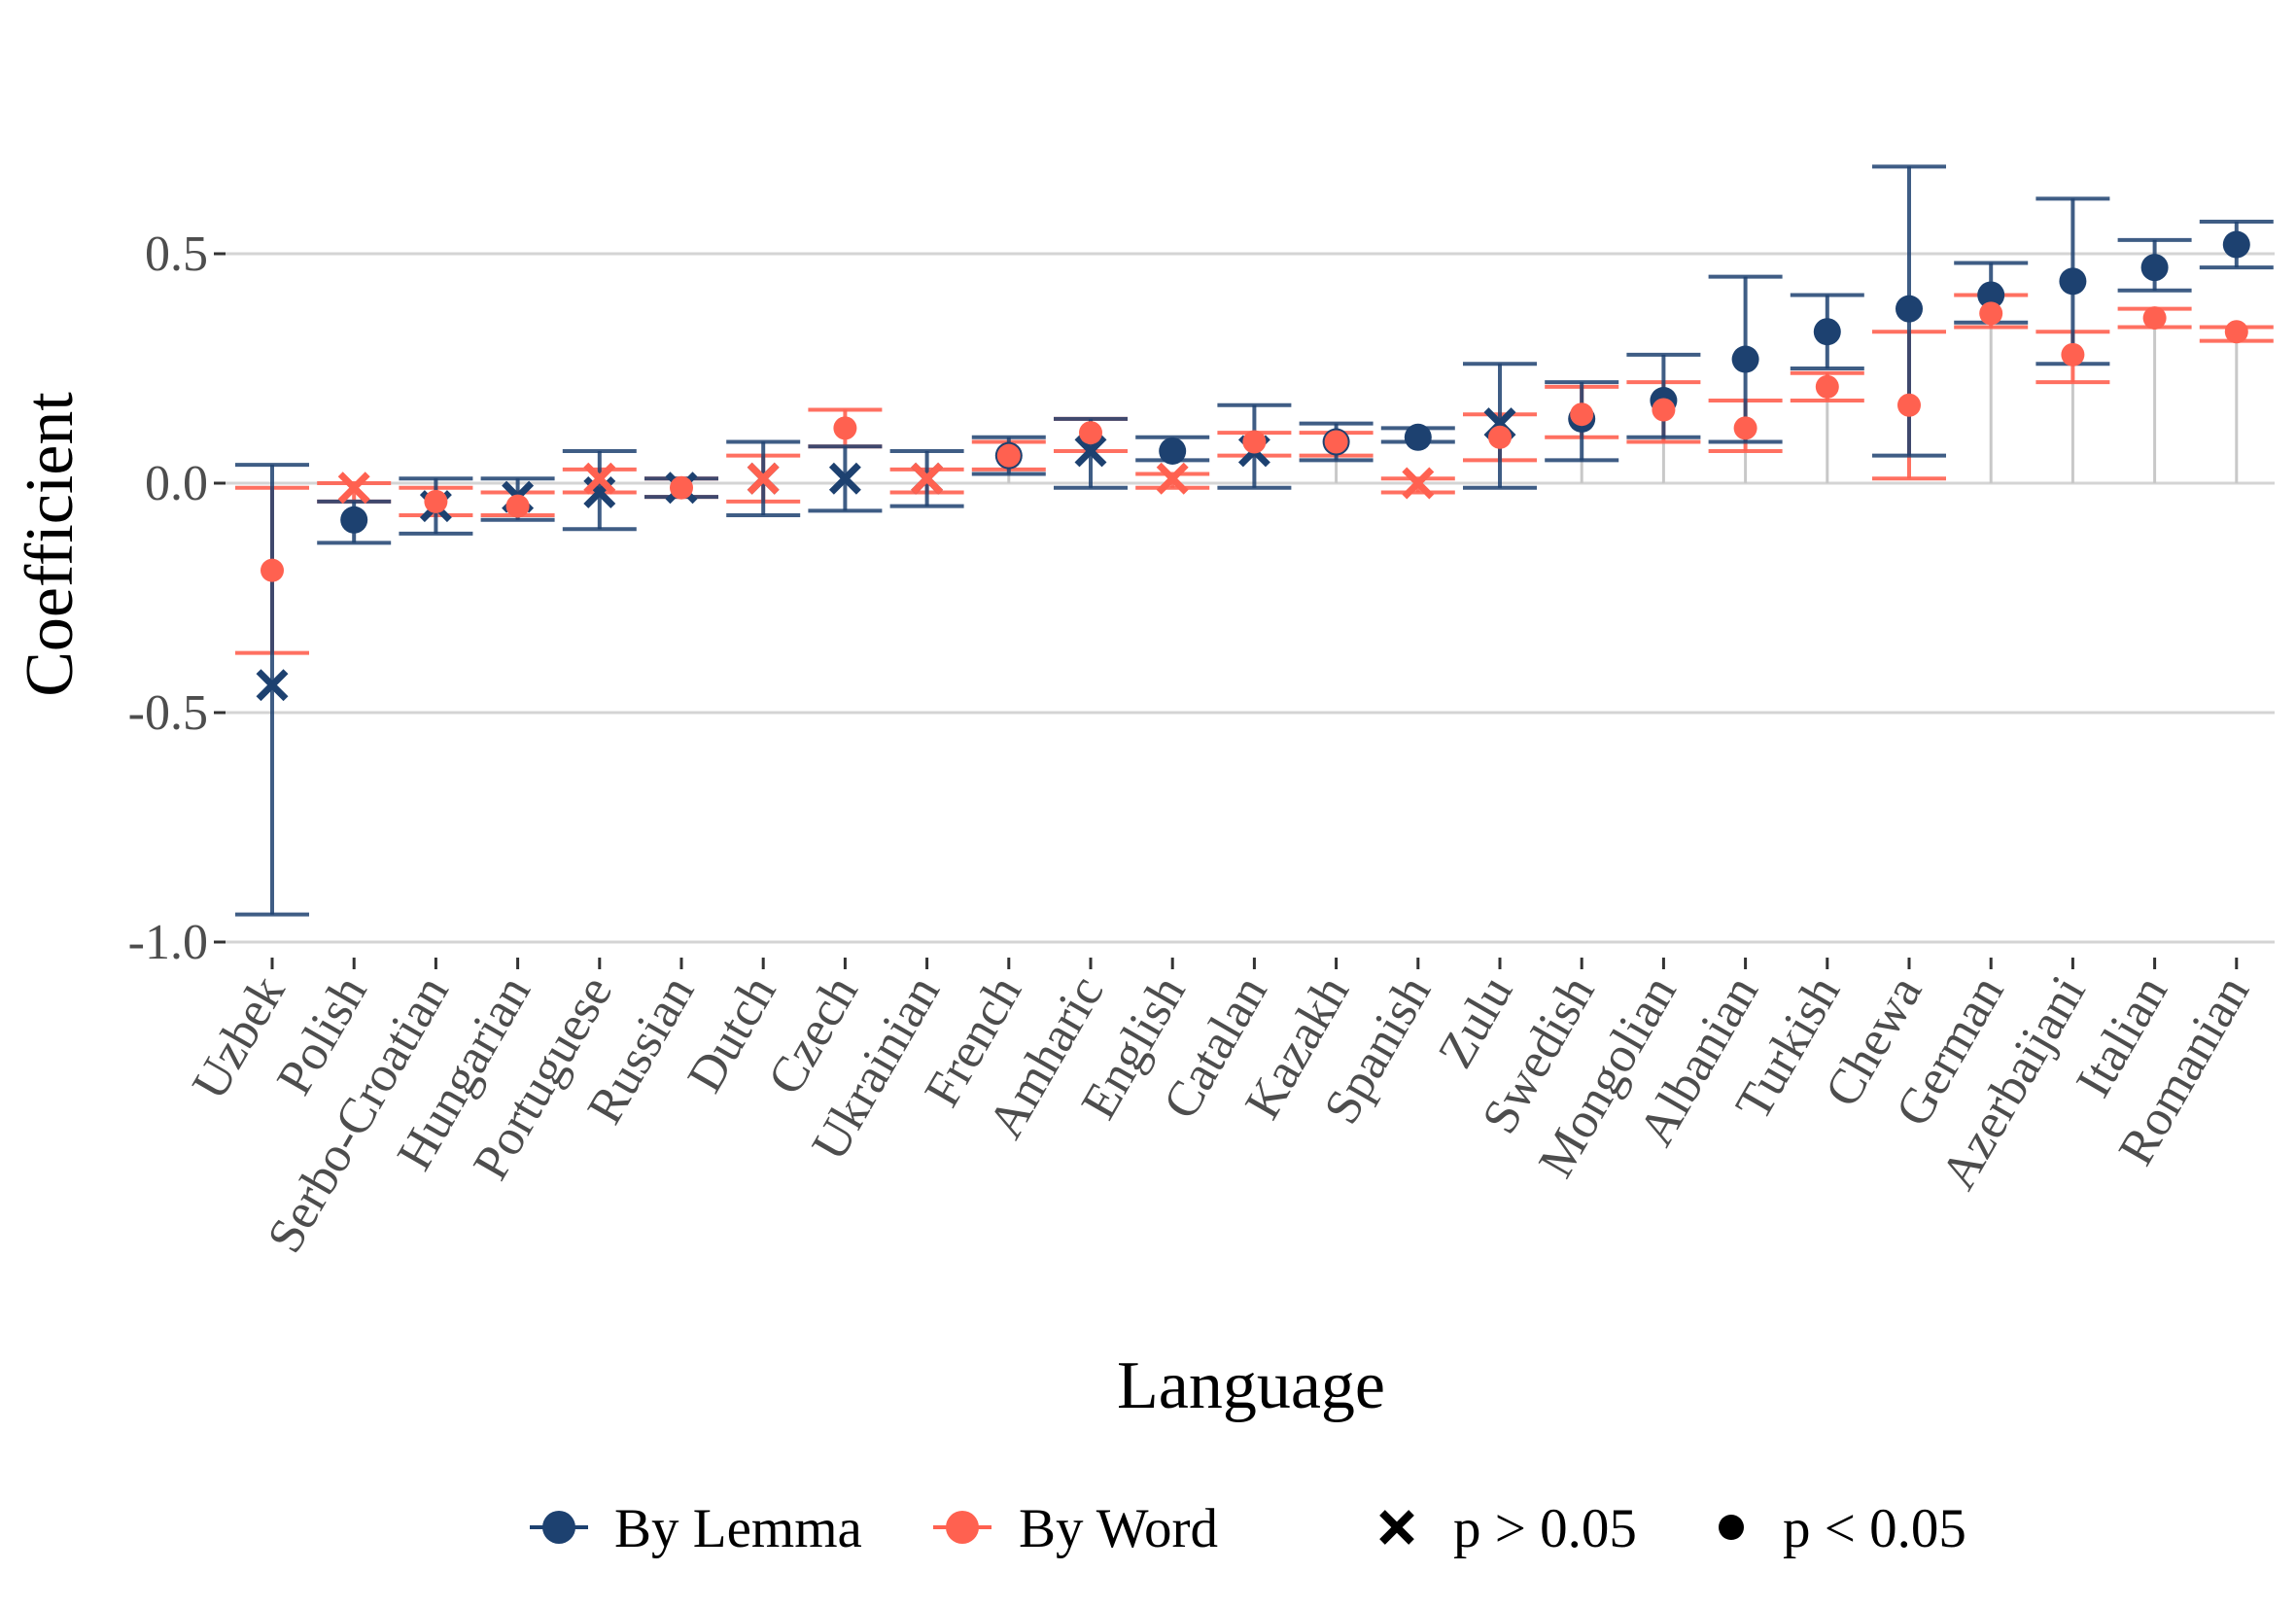 This screenshot has width=2296, height=1607. I want to click on reference-stems, so click(1623, 405).